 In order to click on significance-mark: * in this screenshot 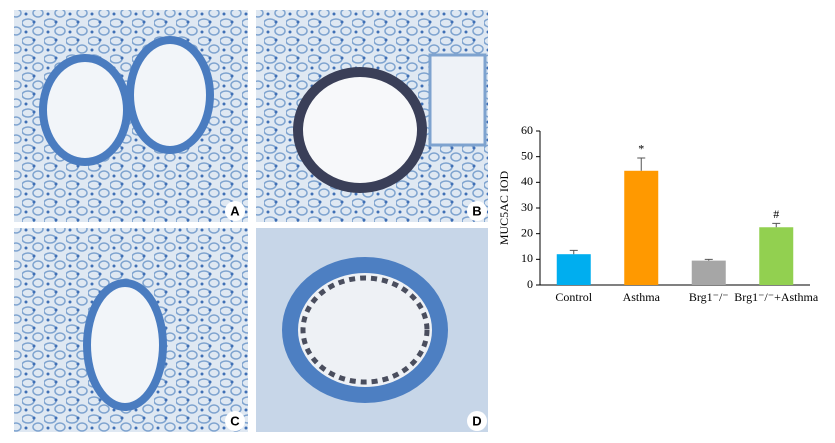, I will do `click(641, 149)`.